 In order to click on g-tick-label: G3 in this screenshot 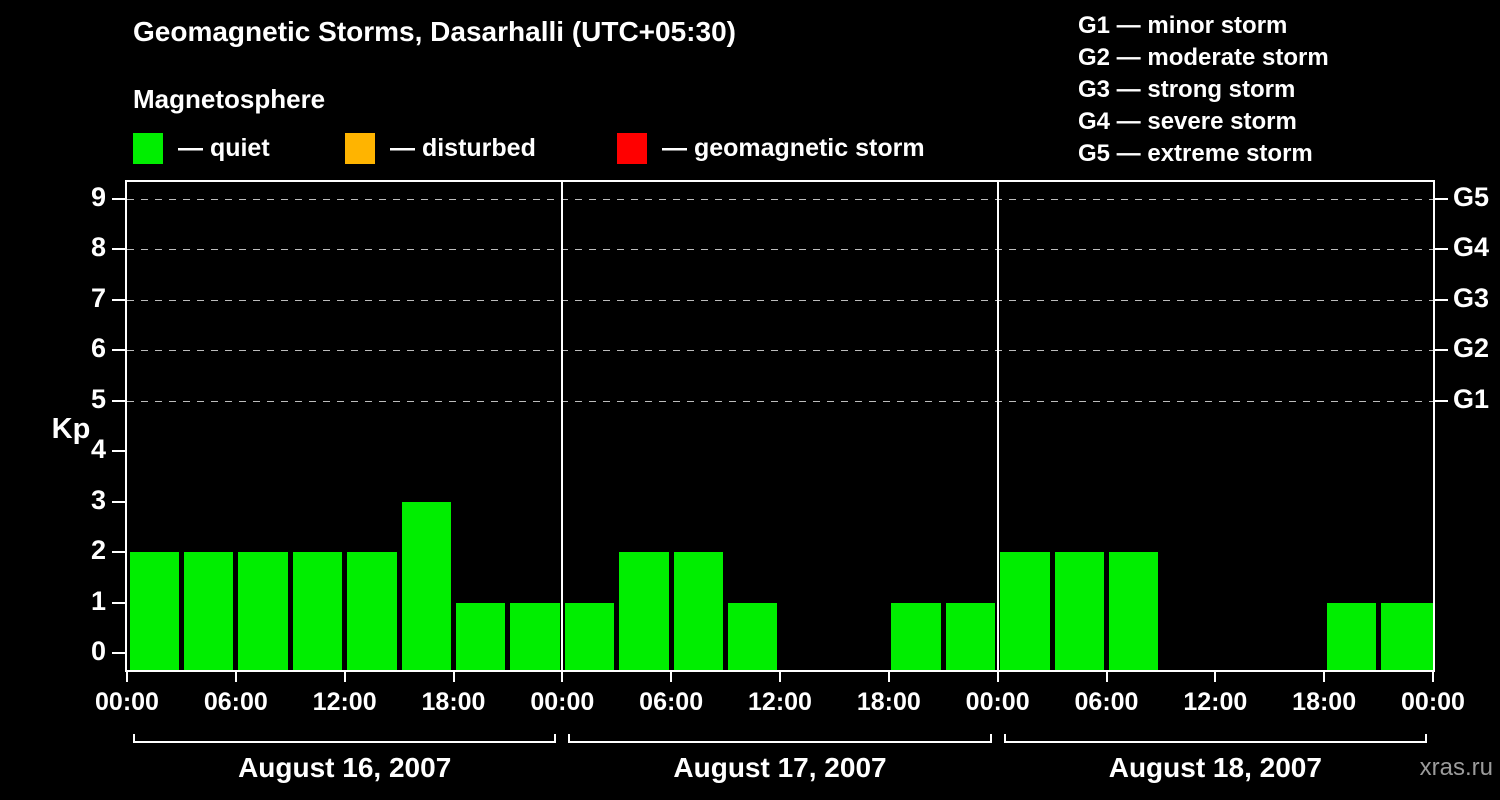, I will do `click(1471, 297)`.